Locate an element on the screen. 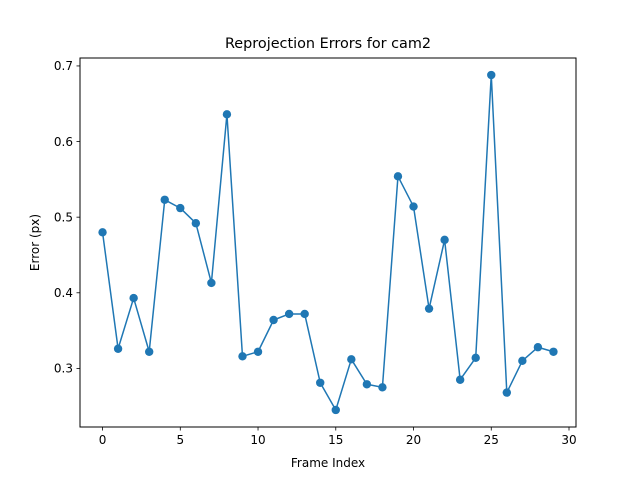 The width and height of the screenshot is (640, 480). y-tick-label: 0.7 is located at coordinates (63, 66).